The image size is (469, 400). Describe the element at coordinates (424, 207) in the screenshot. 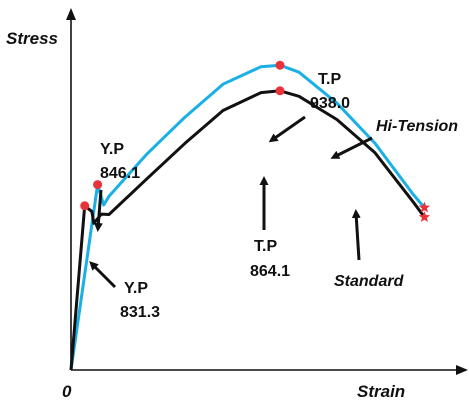

I see `end-star-icon-hi-tension` at that location.